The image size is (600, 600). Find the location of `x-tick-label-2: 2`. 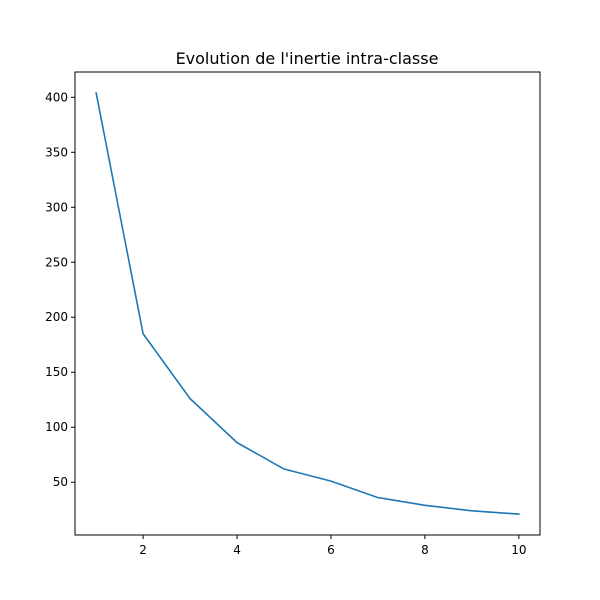

x-tick-label-2: 2 is located at coordinates (143, 550).